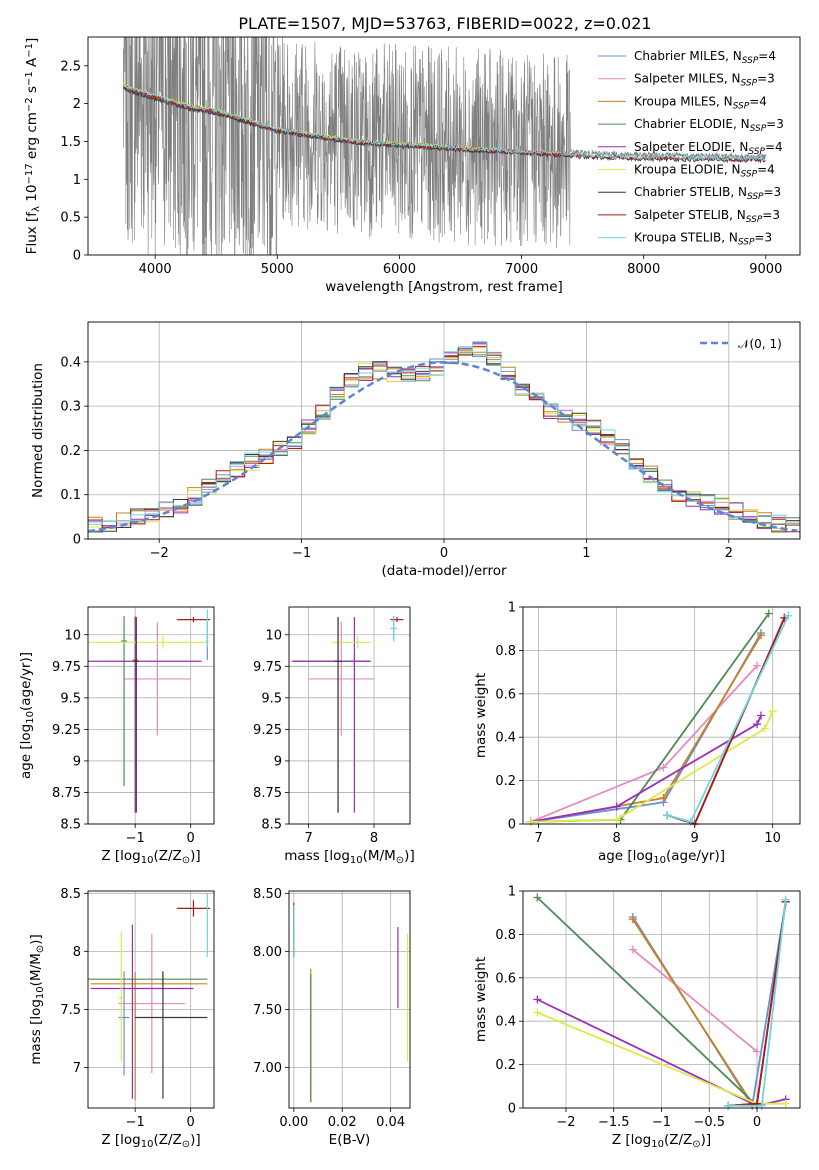 This screenshot has height=1170, width=819. I want to click on axes-frame-mass_vs_ebv, so click(349, 999).